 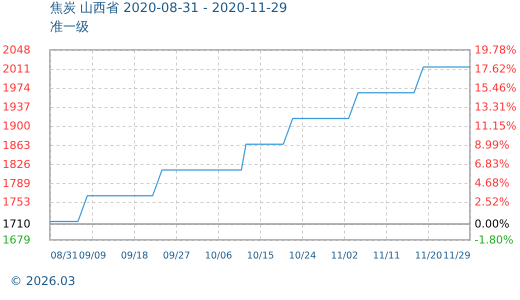 I want to click on text: © 2026.03, so click(x=43, y=281).